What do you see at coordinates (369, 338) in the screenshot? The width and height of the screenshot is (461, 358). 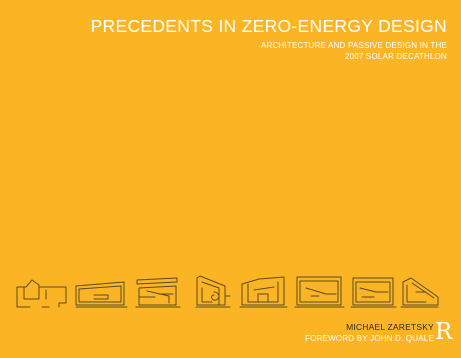 I see `foreword-credit: FOREWORD BY JOHN D. QUALE` at bounding box center [369, 338].